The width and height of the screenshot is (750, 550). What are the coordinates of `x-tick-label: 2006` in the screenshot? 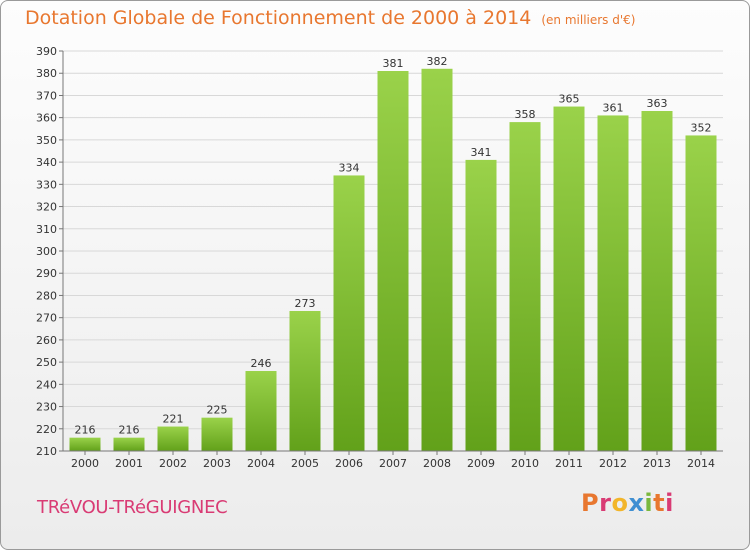 It's located at (349, 463).